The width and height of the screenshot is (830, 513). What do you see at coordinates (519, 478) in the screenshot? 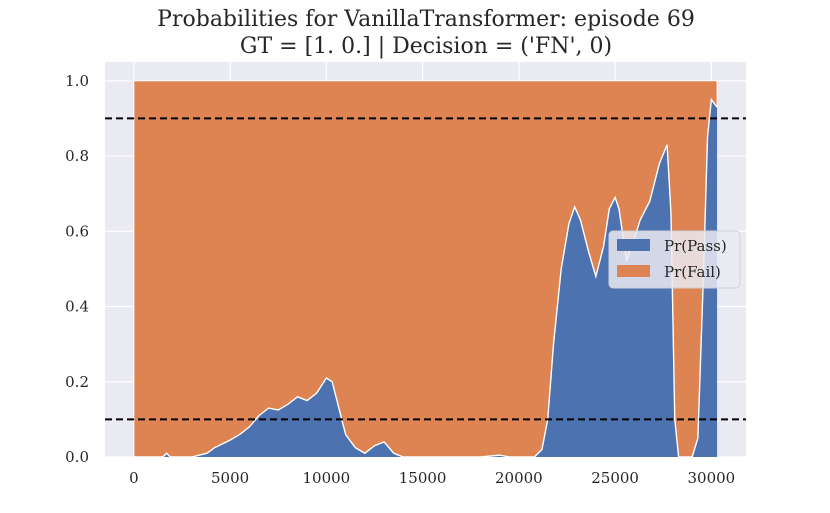
I see `x-tick-label: 20000` at bounding box center [519, 478].